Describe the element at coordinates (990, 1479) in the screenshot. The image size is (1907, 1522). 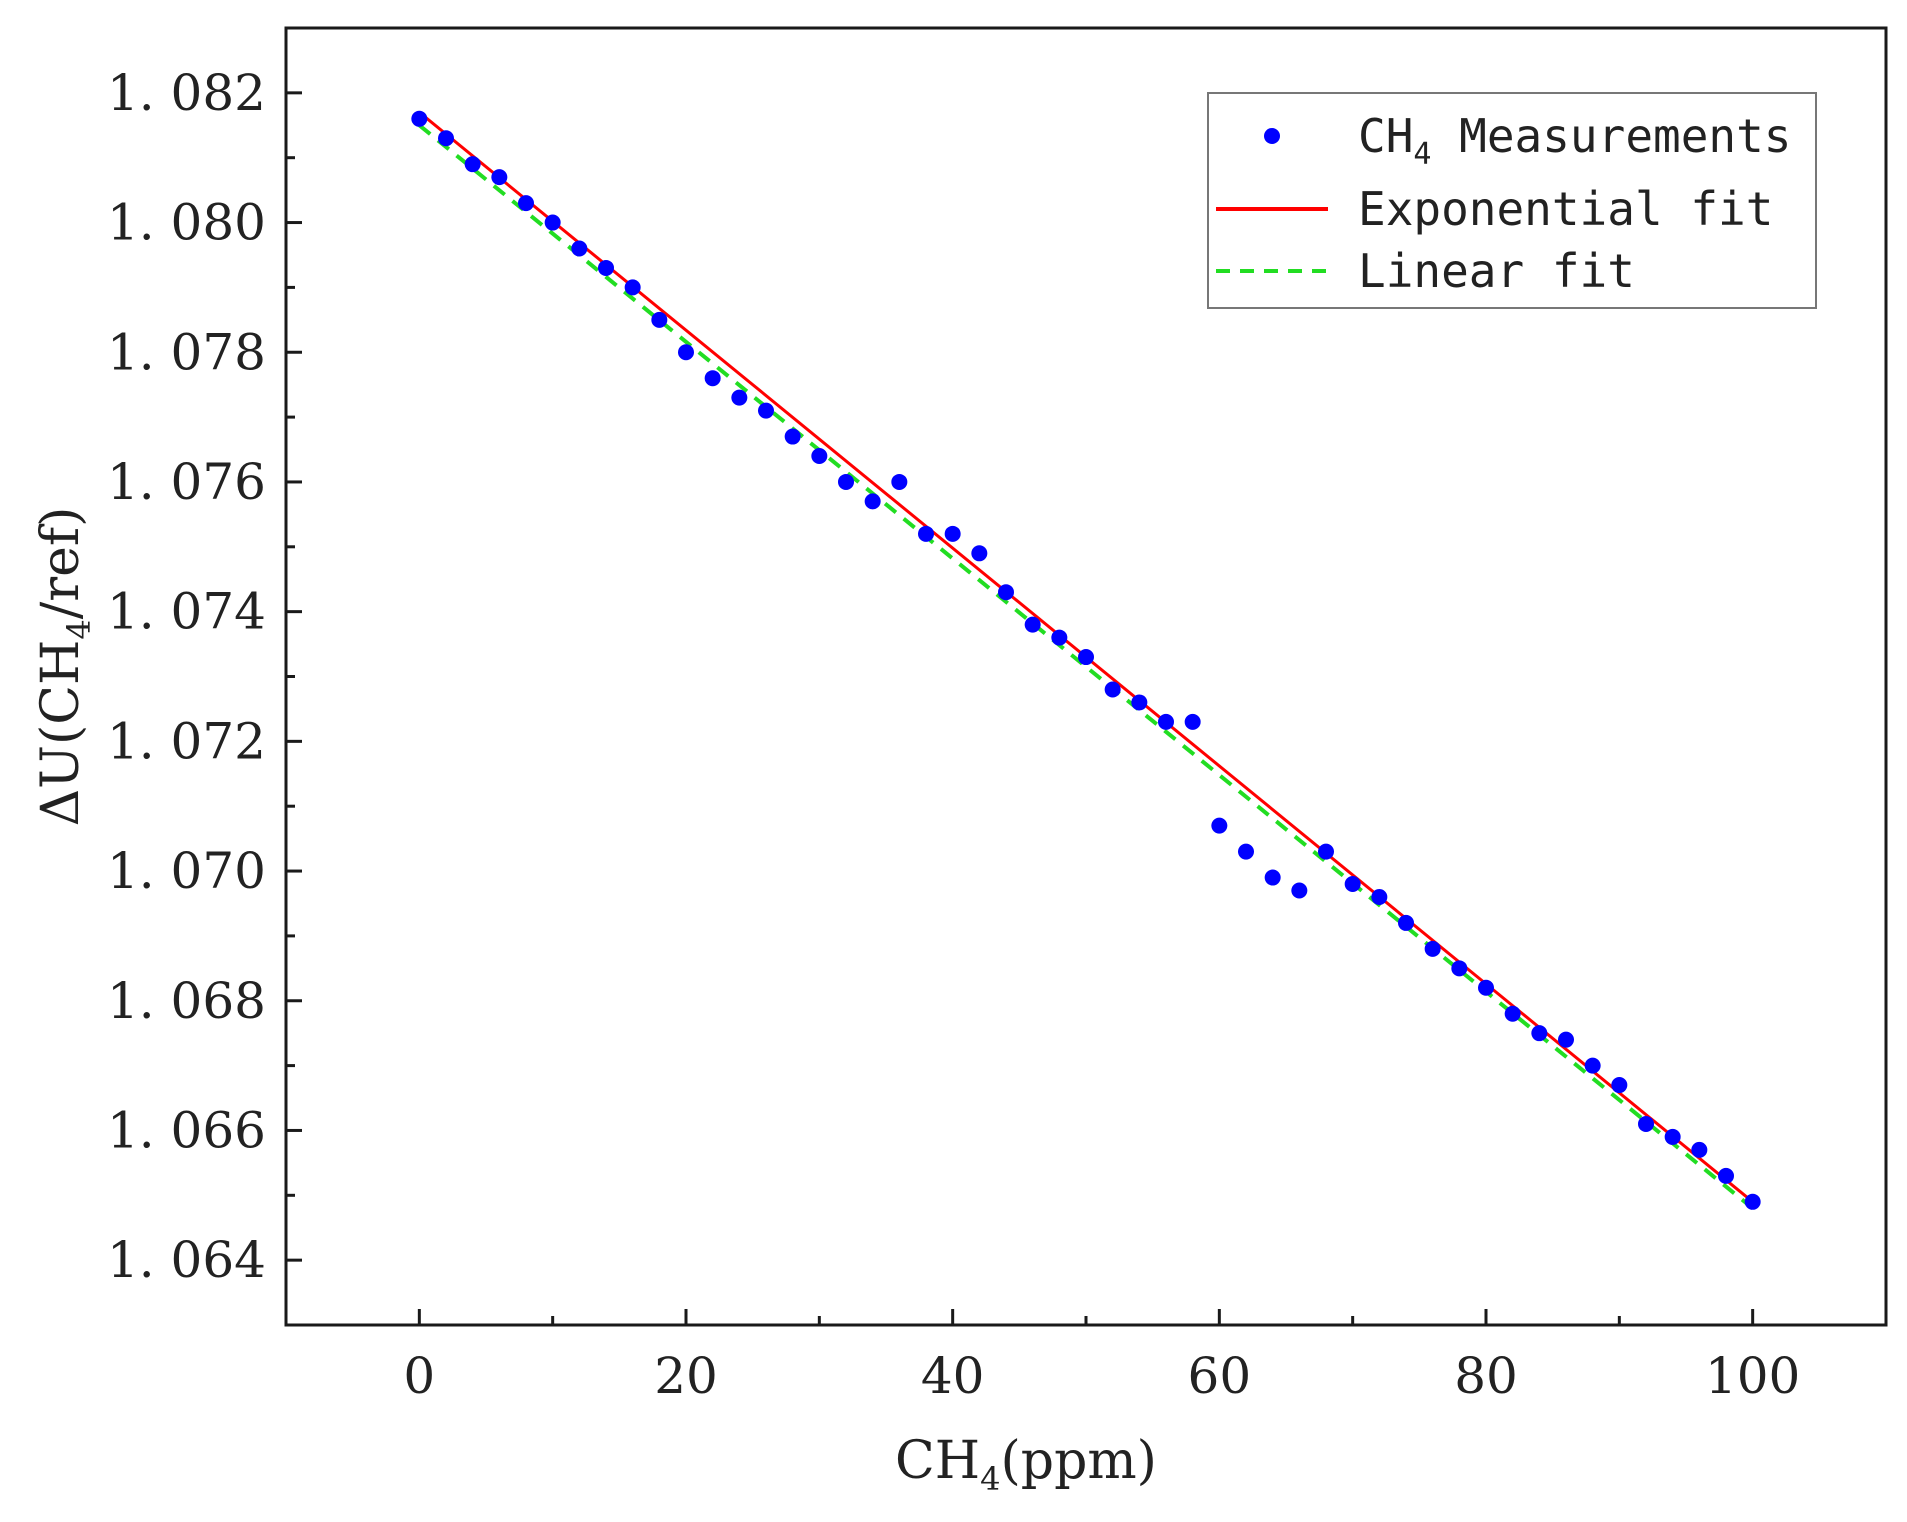
I see `x-axis-title-sub: 4` at that location.